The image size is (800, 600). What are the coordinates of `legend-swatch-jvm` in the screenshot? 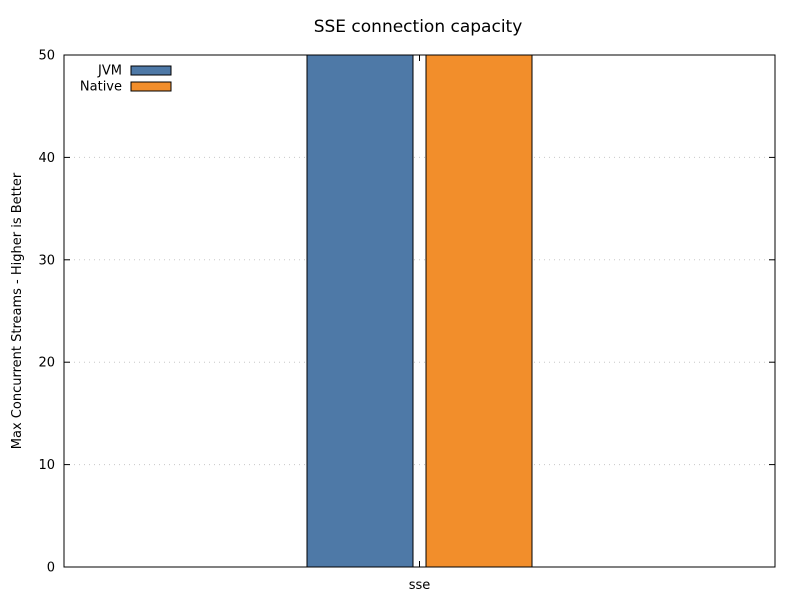 It's located at (151, 70).